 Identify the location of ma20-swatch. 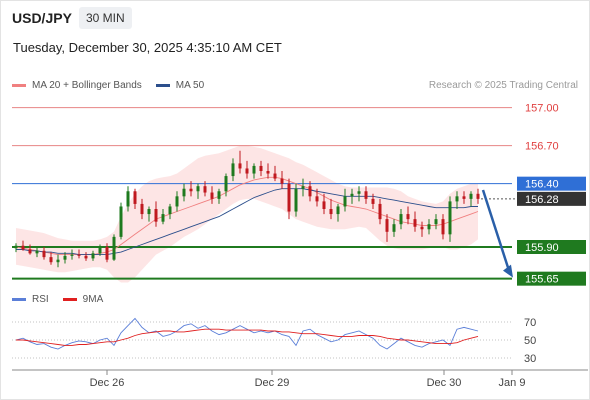
(19, 85).